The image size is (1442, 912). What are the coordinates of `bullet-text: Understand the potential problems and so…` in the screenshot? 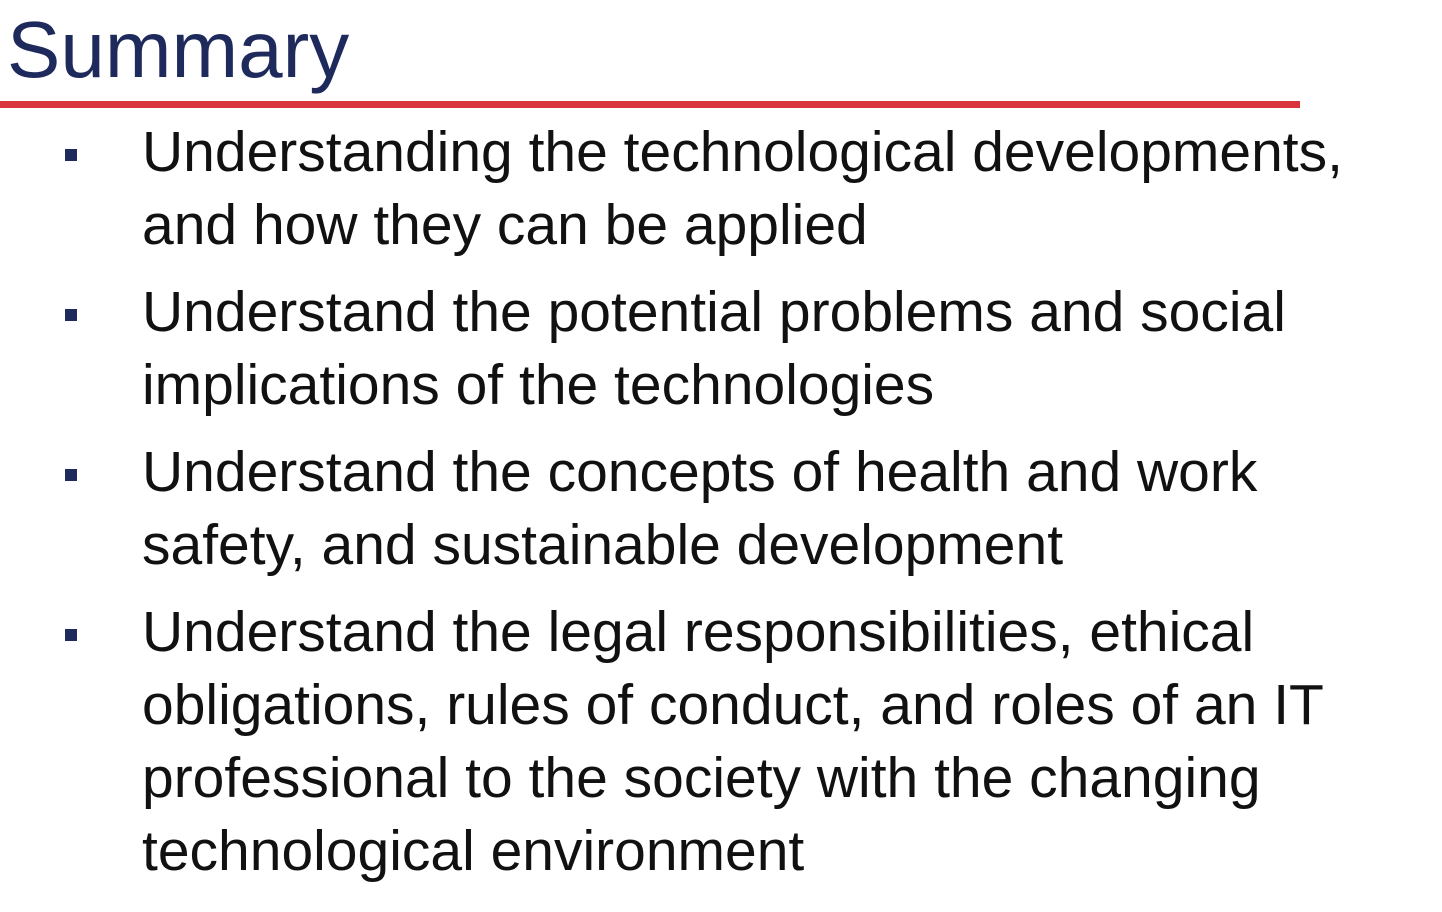 It's located at (714, 348).